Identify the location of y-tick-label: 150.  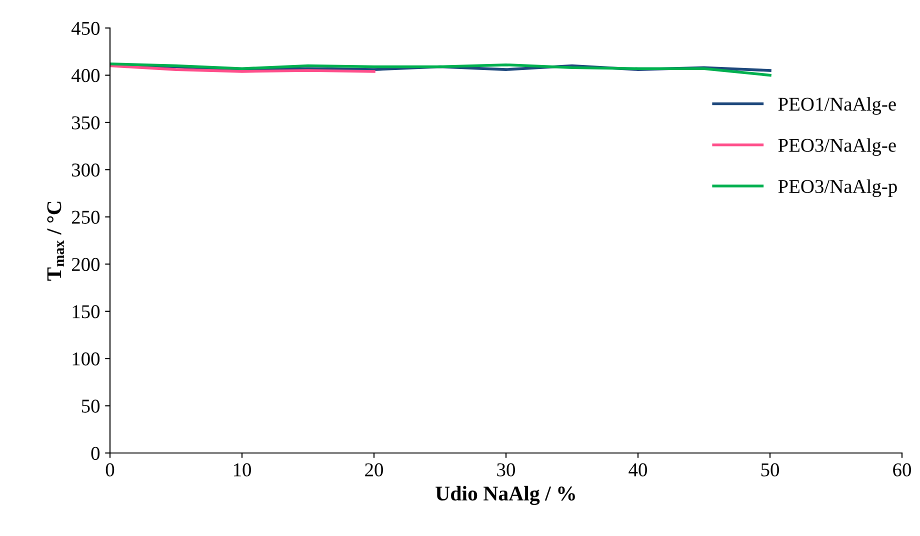
(86, 311).